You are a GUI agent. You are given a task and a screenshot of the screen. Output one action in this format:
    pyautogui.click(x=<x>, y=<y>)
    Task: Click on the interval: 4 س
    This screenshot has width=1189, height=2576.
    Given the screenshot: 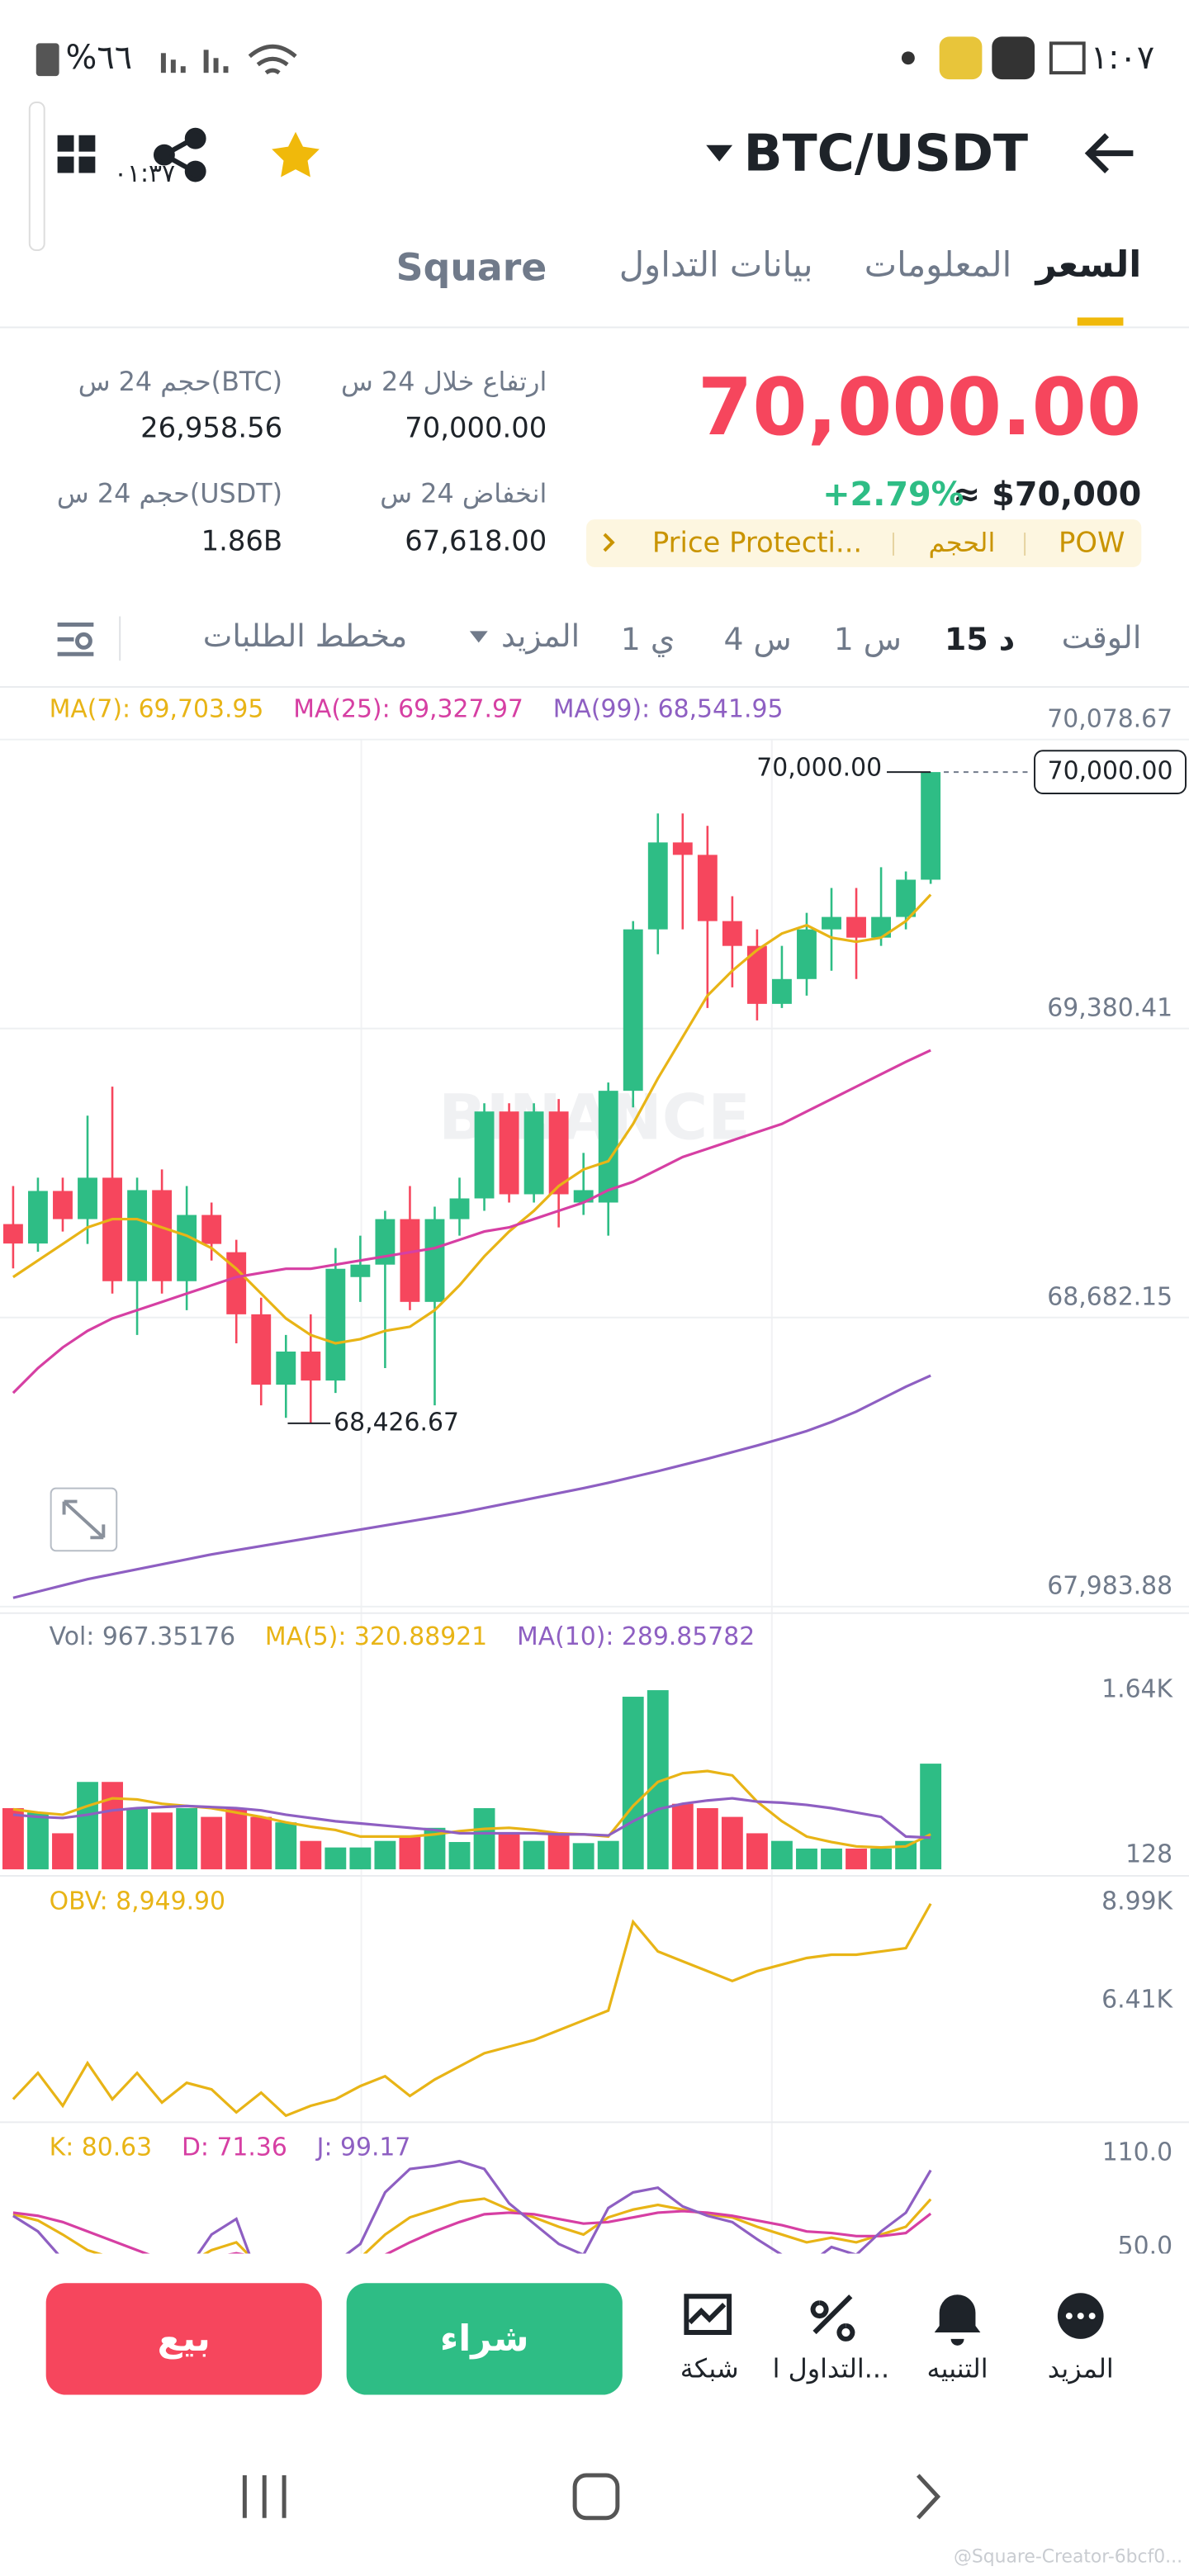 What is the action you would take?
    pyautogui.click(x=757, y=639)
    